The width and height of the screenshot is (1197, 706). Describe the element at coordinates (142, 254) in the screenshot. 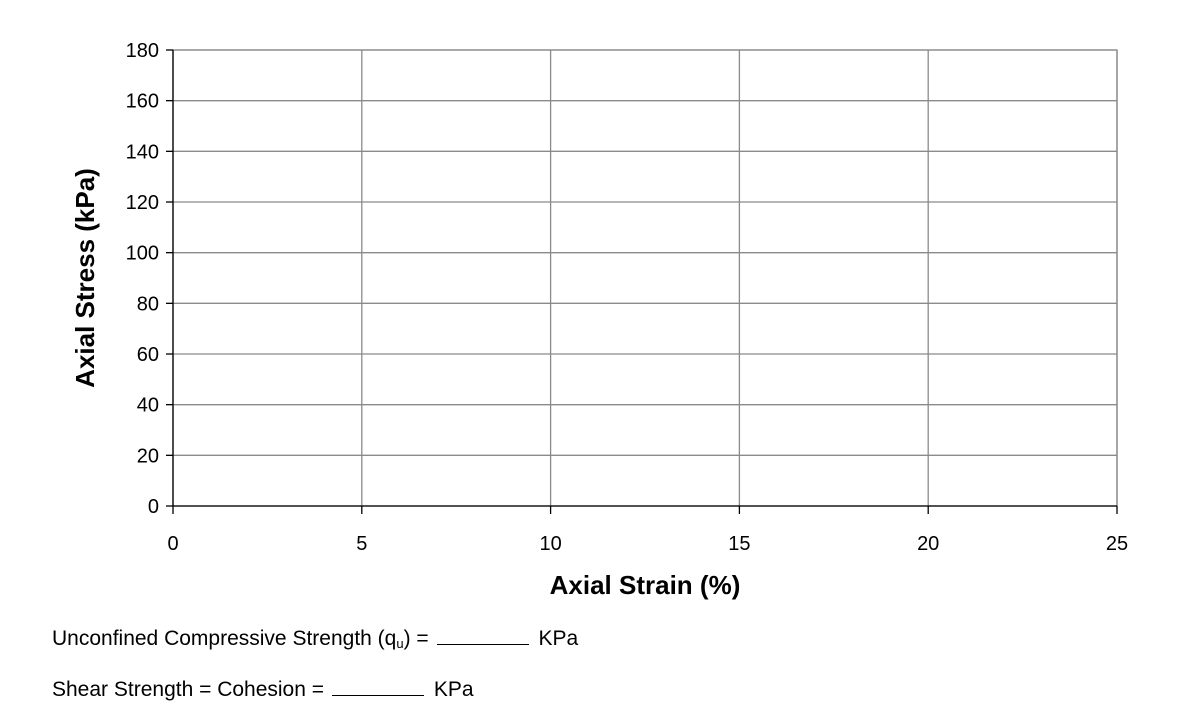

I see `y-tick-label: 100` at that location.